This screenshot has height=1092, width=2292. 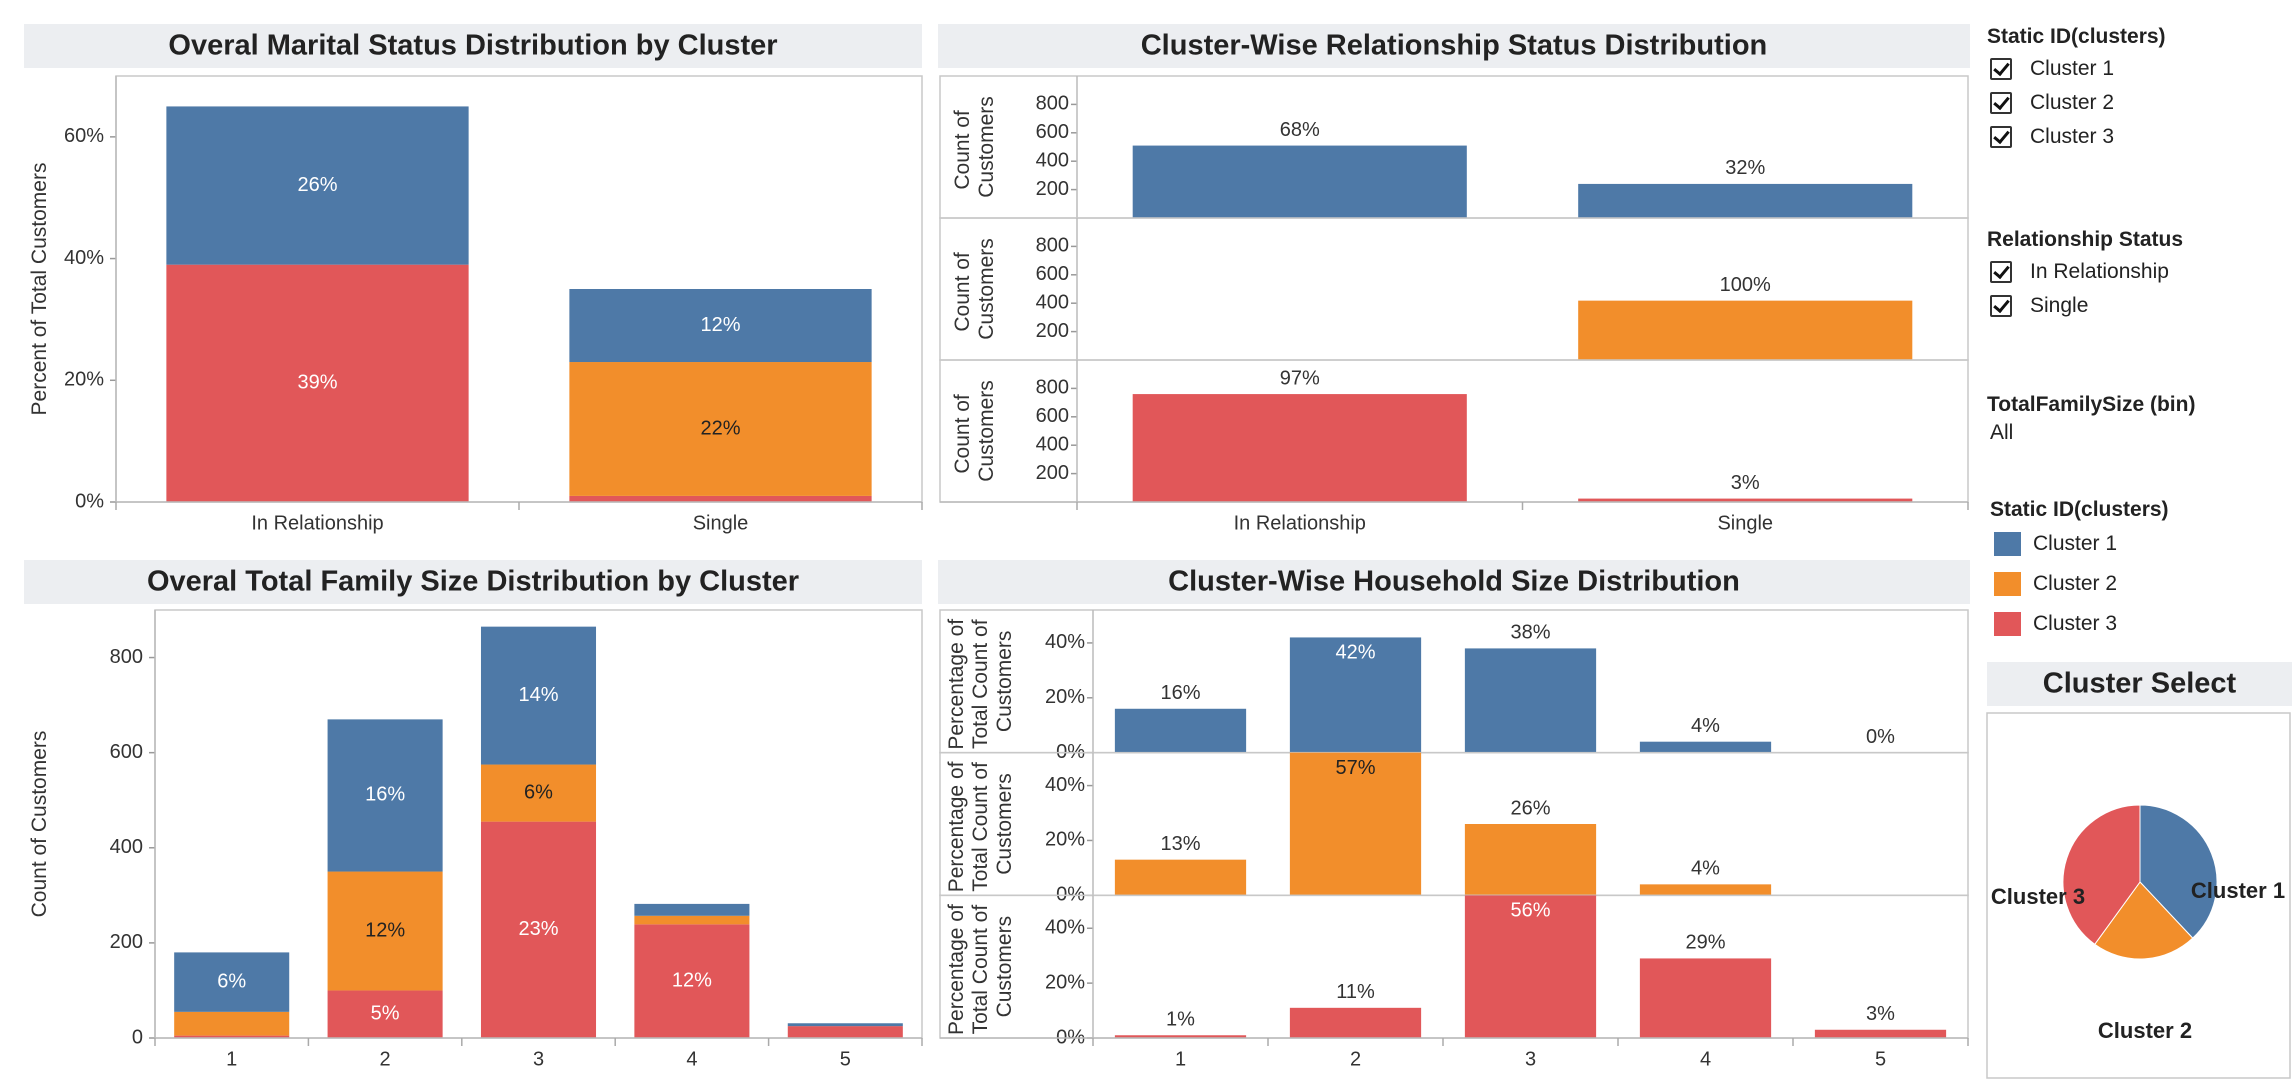 I want to click on data-label: 22%, so click(x=720, y=428).